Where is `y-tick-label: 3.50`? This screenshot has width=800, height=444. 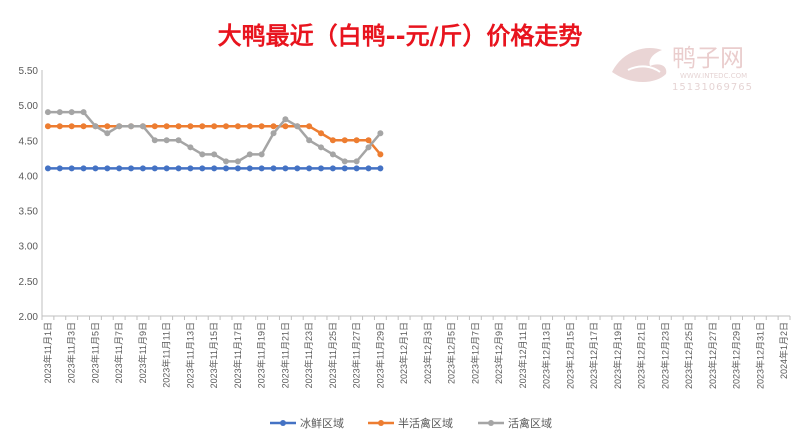
y-tick-label: 3.50 is located at coordinates (29, 212).